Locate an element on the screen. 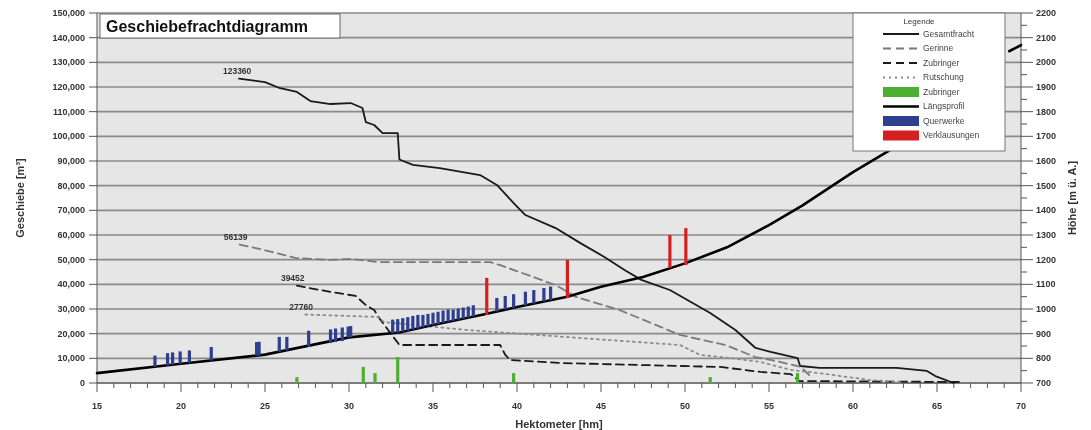 Image resolution: width=1091 pixels, height=430 pixels. y2-tick-label: 800 is located at coordinates (1044, 358).